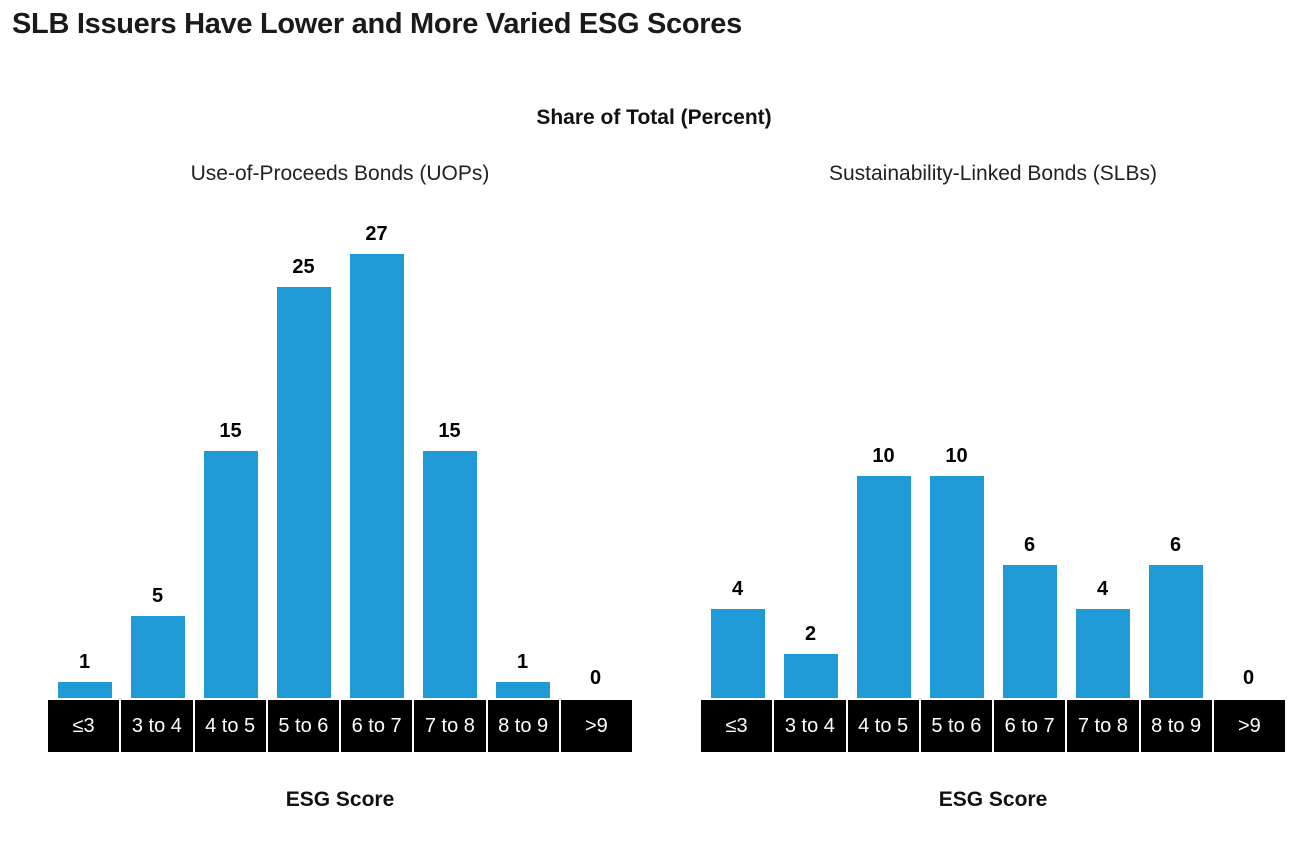 The width and height of the screenshot is (1308, 865). Describe the element at coordinates (451, 726) in the screenshot. I see `uop-tick-label: 7 to 8` at that location.